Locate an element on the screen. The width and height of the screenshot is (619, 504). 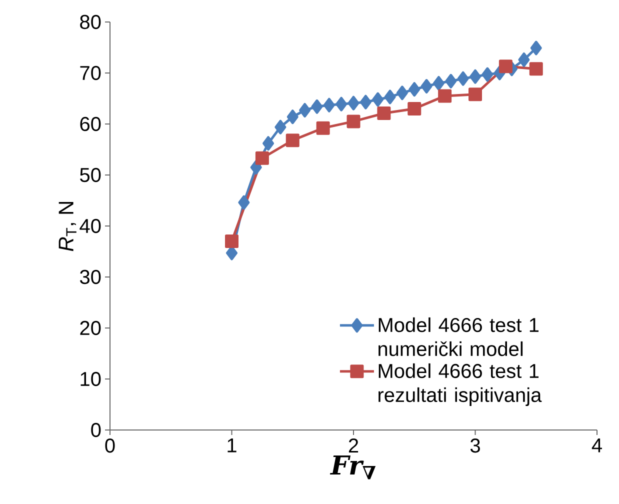
y-tick-label: 50 is located at coordinates (90, 175).